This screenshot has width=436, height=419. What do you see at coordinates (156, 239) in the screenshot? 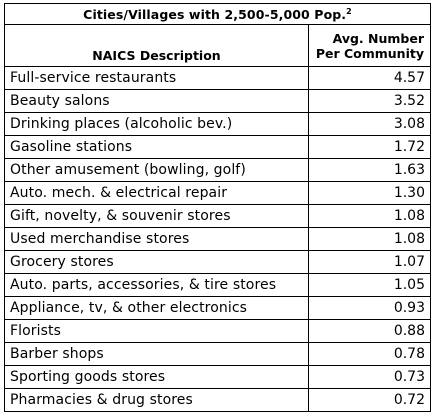
I see `naics-description-cell: Used merchandise stores` at bounding box center [156, 239].